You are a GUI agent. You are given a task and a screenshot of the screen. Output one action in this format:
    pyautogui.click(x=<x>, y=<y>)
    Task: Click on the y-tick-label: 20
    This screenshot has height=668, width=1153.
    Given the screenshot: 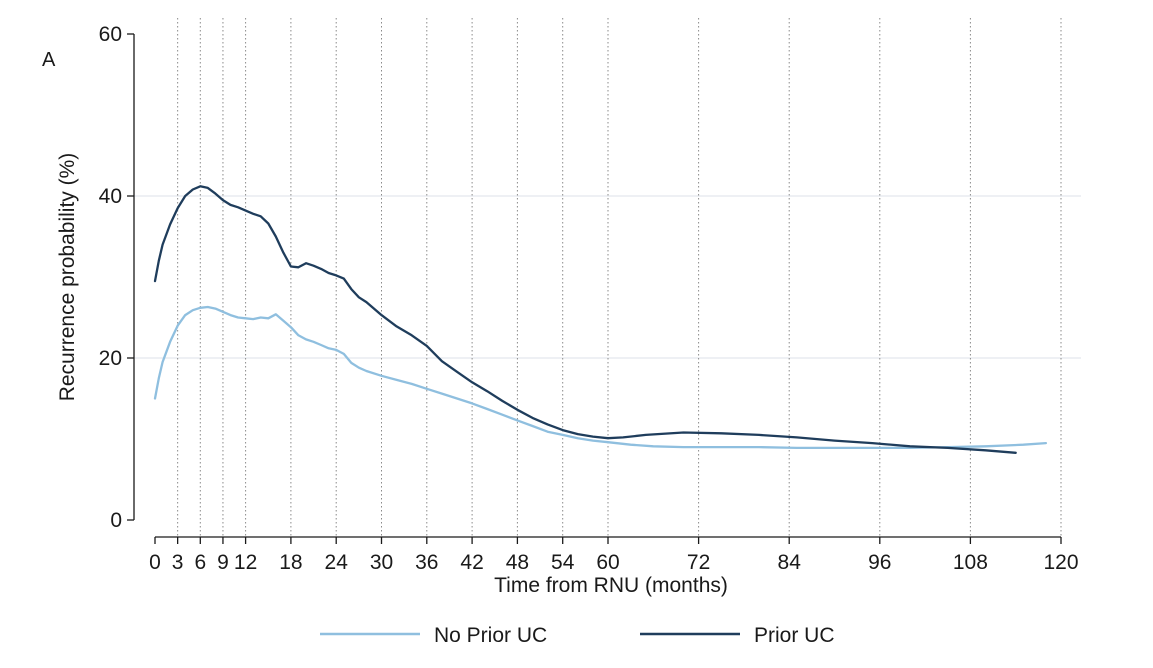 What is the action you would take?
    pyautogui.click(x=110, y=358)
    